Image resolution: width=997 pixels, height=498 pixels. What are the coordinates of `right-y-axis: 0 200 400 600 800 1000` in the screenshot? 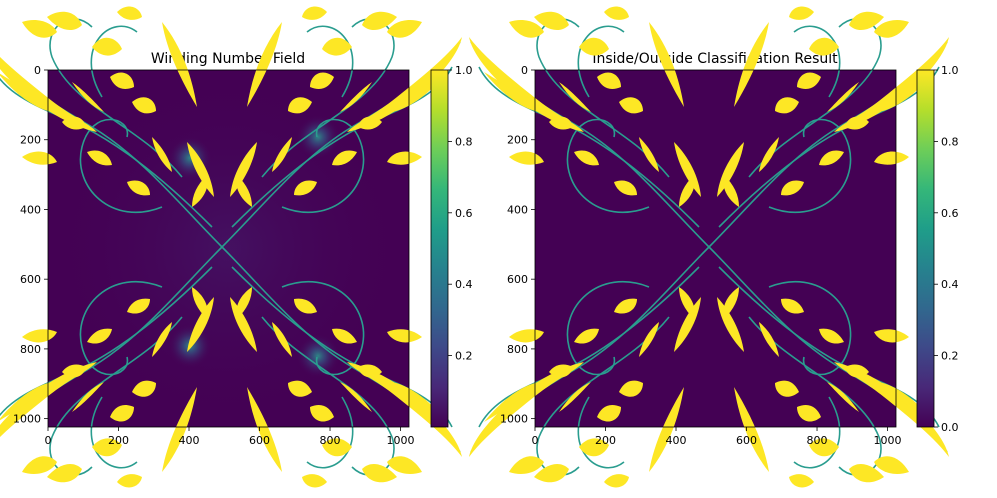 It's located at (517, 245).